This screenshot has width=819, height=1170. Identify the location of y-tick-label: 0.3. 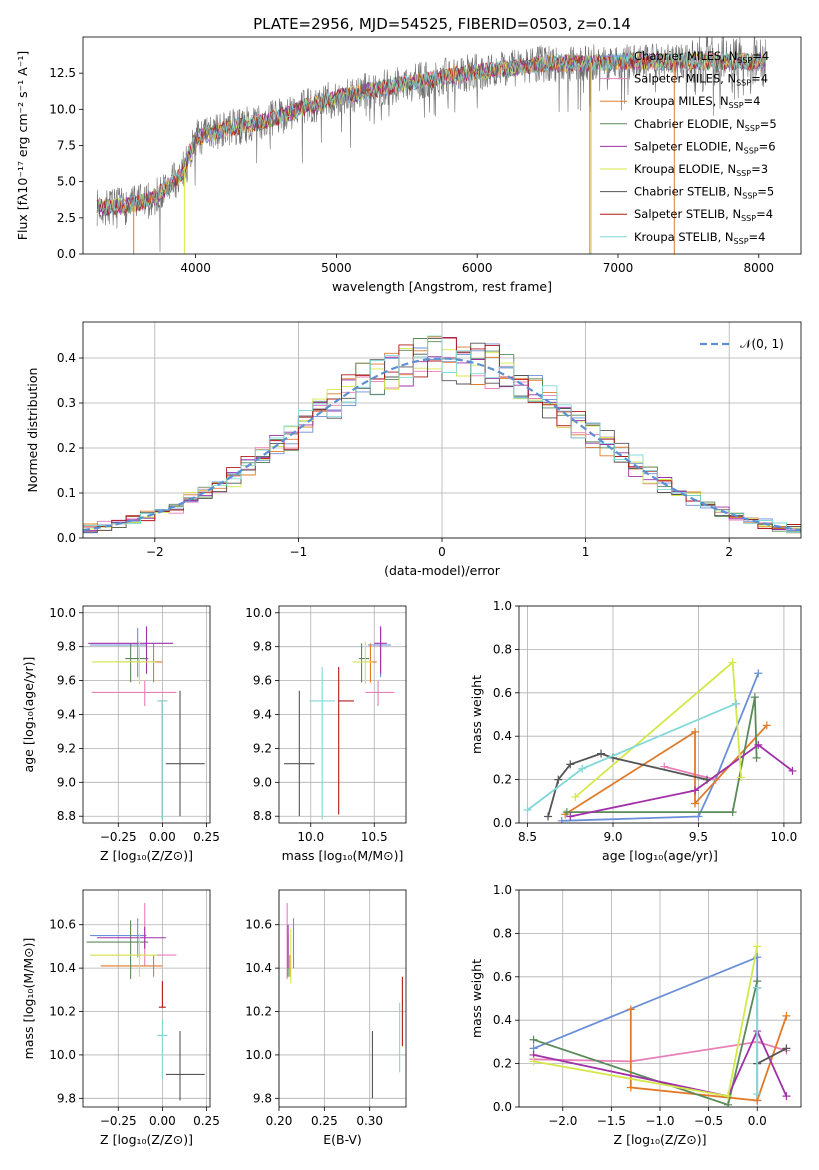
(66, 403).